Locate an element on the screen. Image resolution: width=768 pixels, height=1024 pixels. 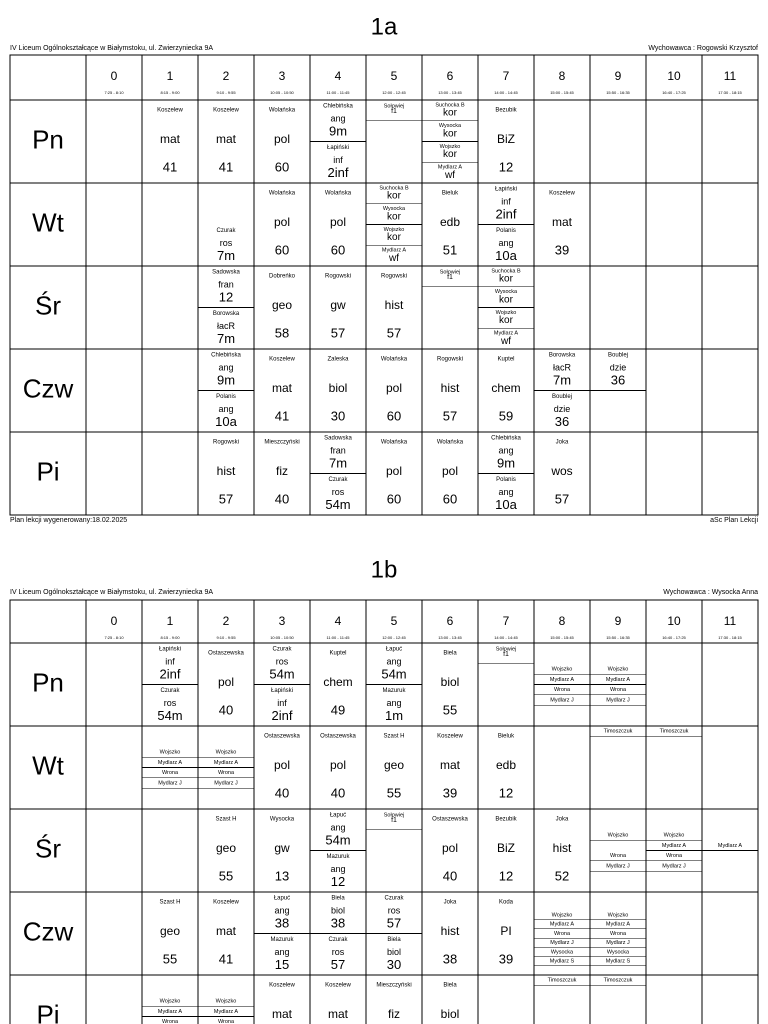
period-time: 7:25 - 8:10 is located at coordinates (114, 92).